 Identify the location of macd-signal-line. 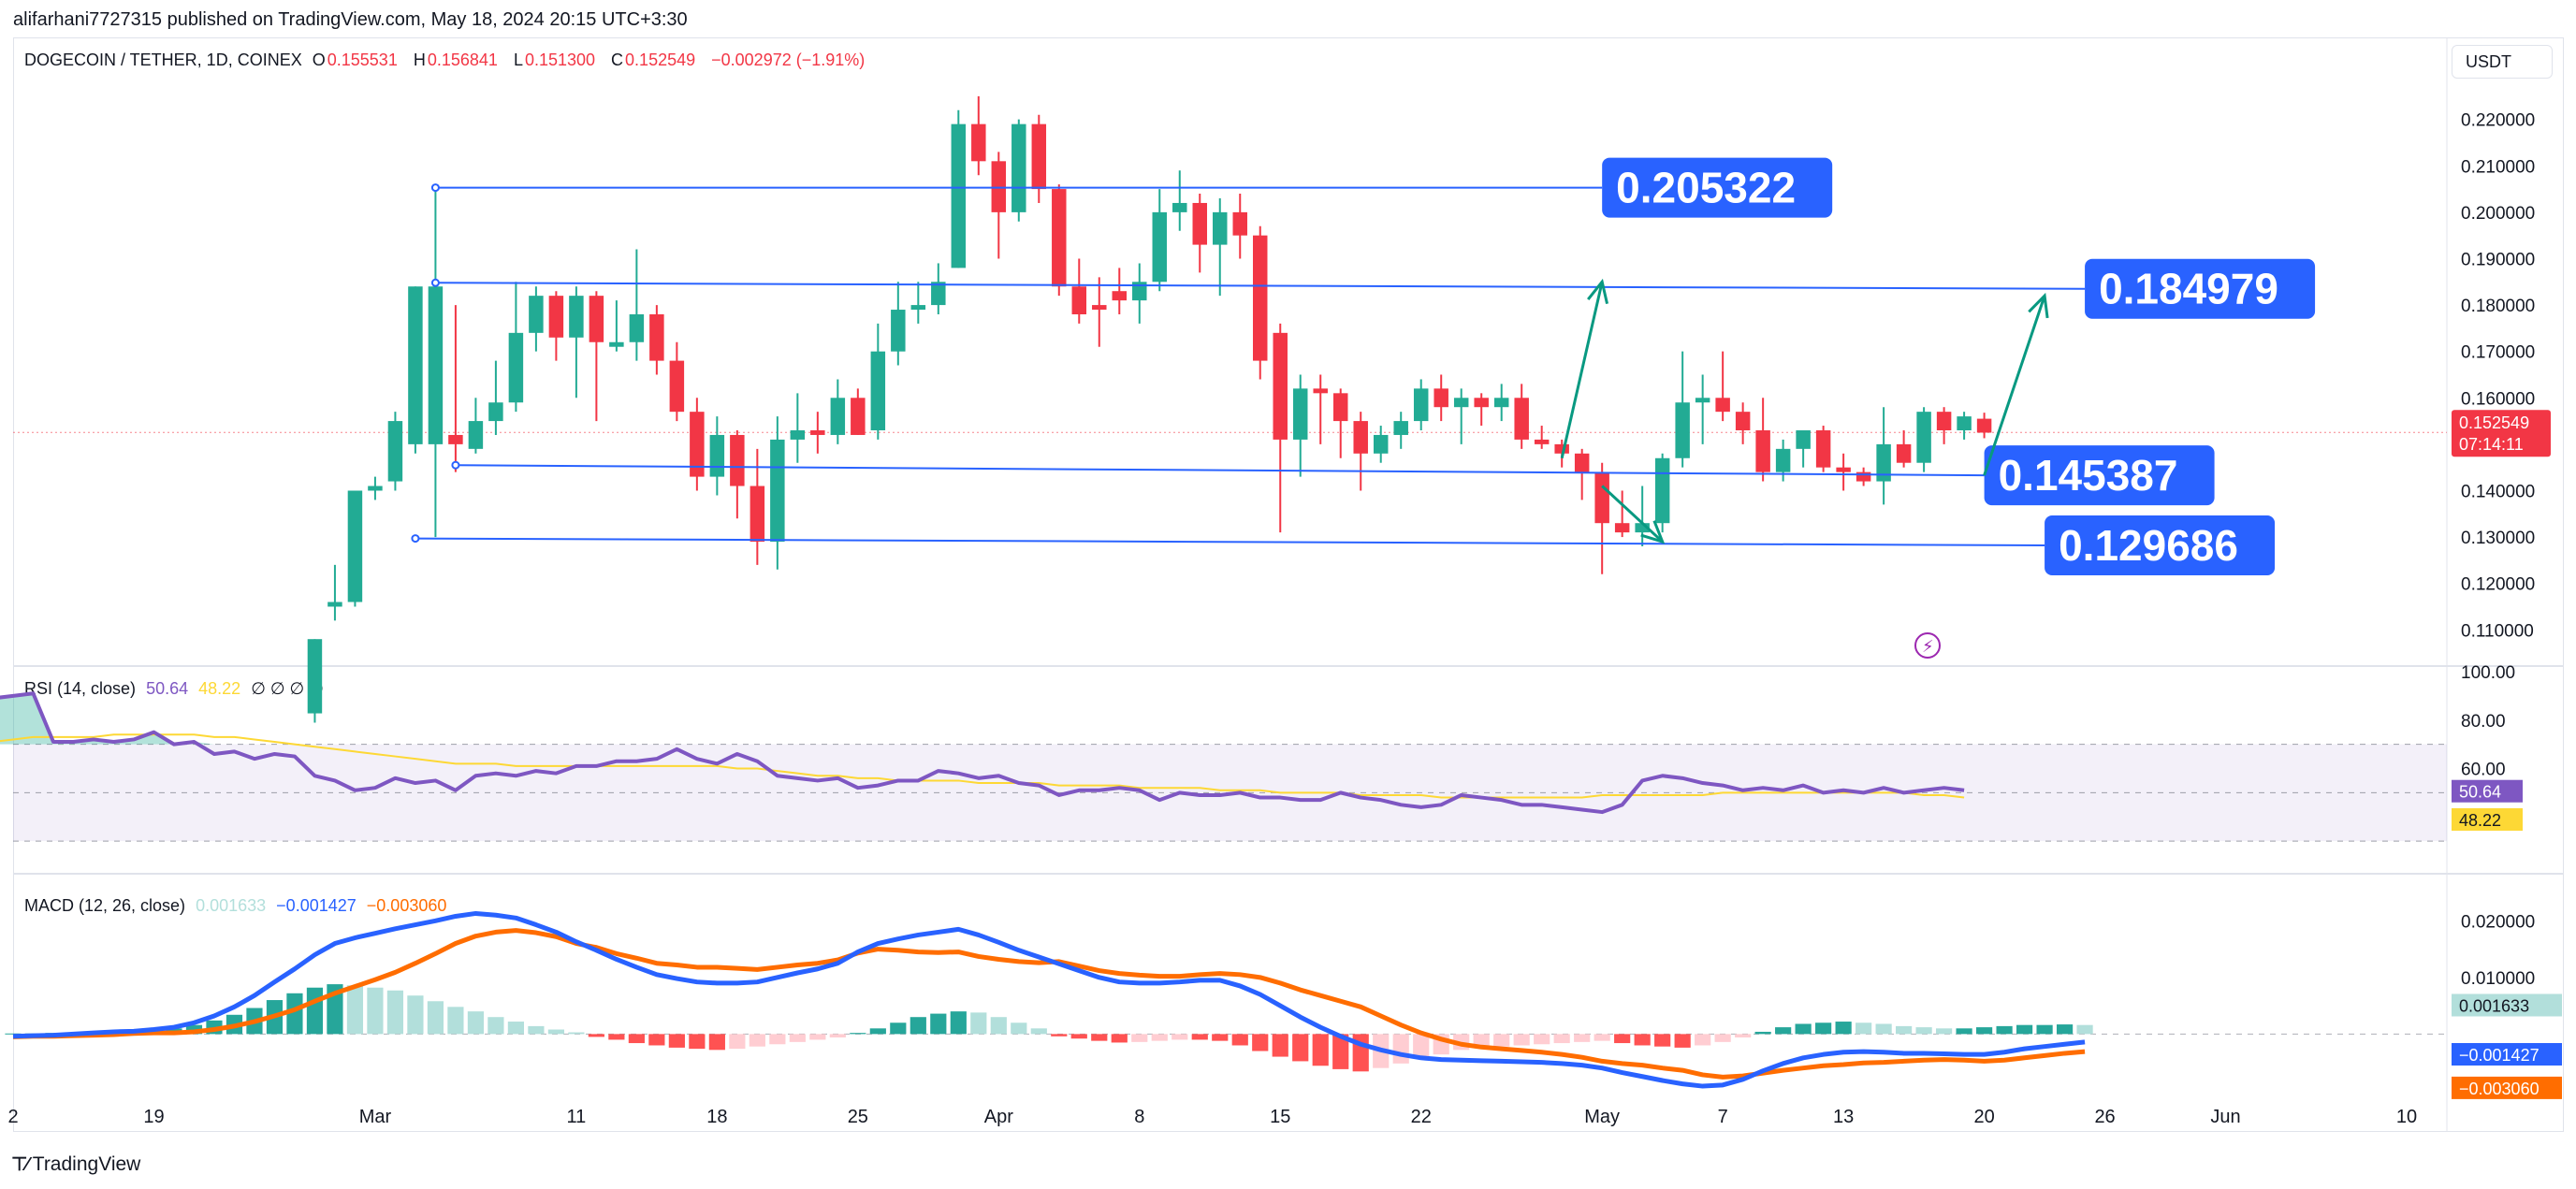
(1049, 1004).